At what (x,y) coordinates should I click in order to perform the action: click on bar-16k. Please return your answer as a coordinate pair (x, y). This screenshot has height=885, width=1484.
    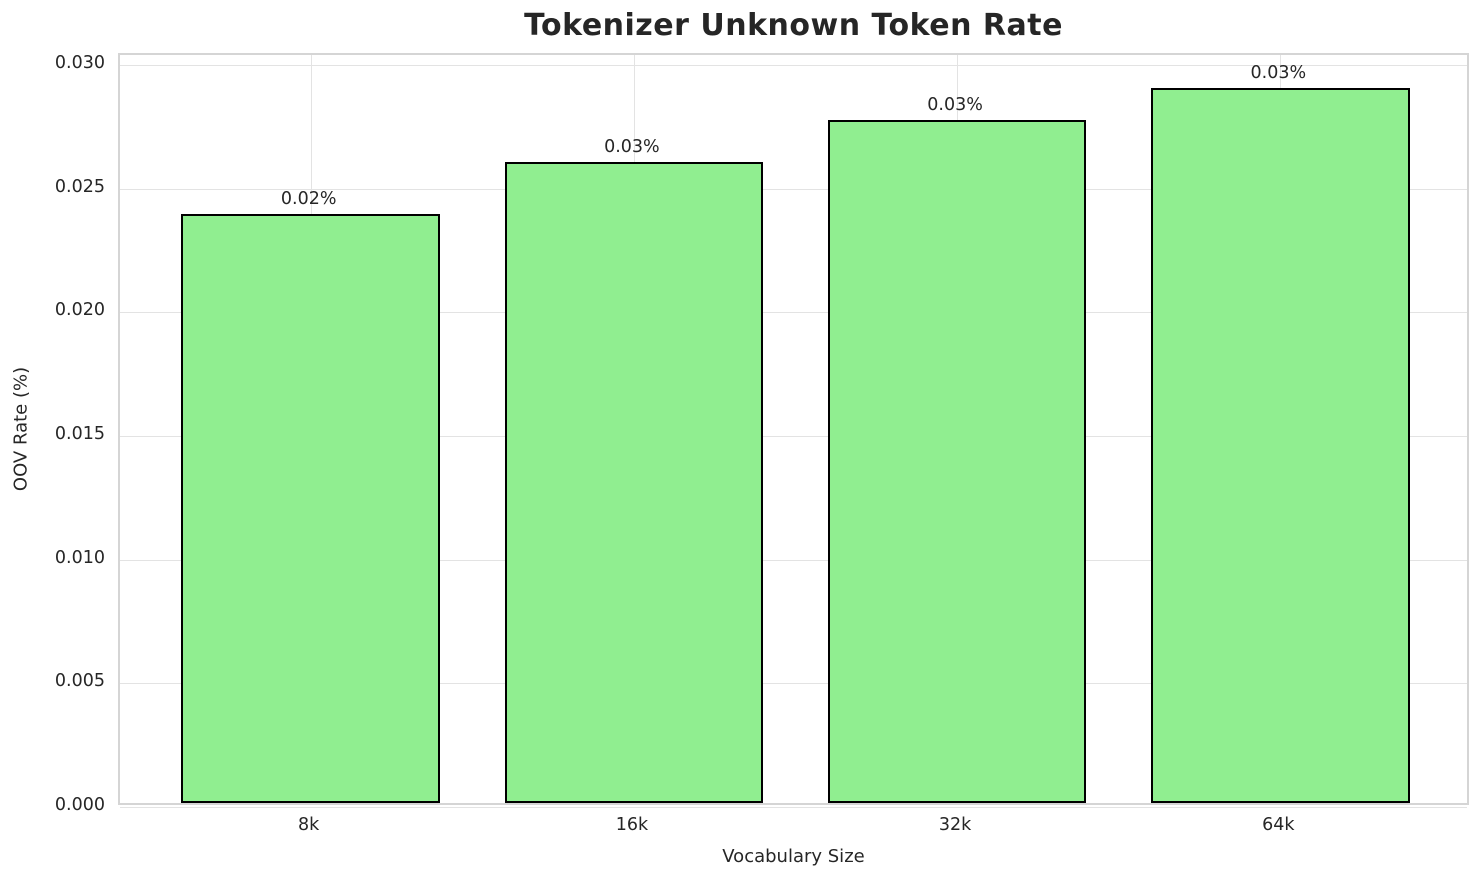
    Looking at the image, I should click on (634, 482).